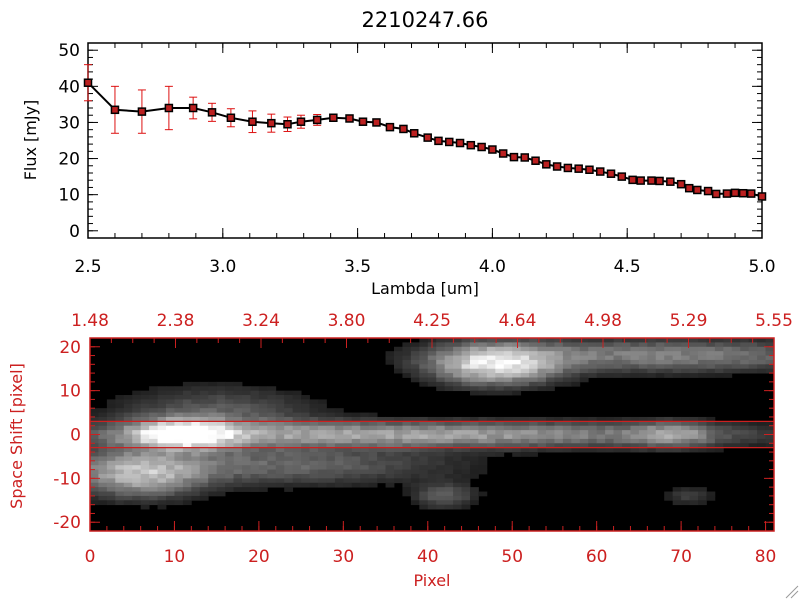 The width and height of the screenshot is (800, 600). Describe the element at coordinates (792, 592) in the screenshot. I see `resize-grip-icon` at that location.